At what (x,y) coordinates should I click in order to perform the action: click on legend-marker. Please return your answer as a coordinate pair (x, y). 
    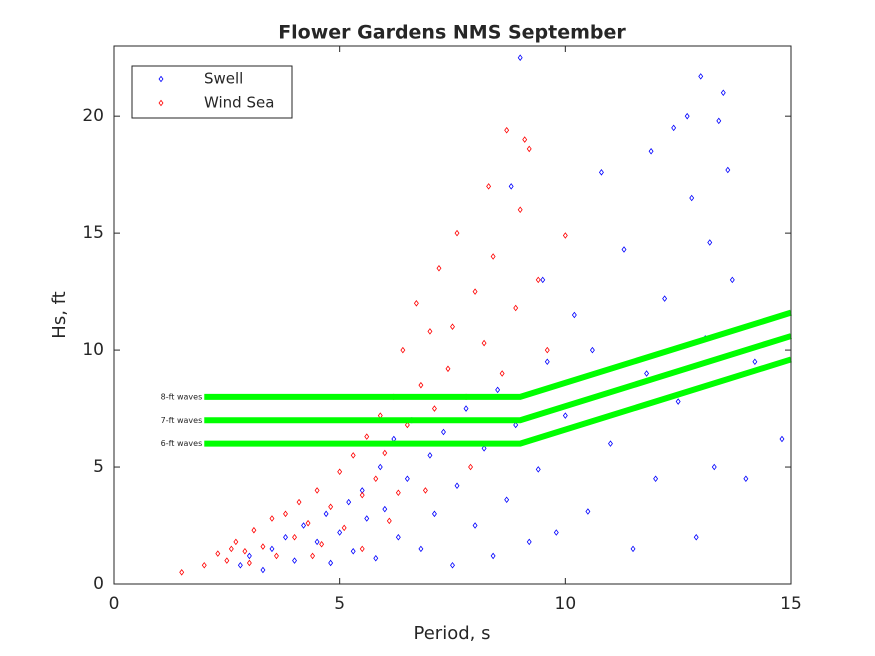
    Looking at the image, I should click on (161, 103).